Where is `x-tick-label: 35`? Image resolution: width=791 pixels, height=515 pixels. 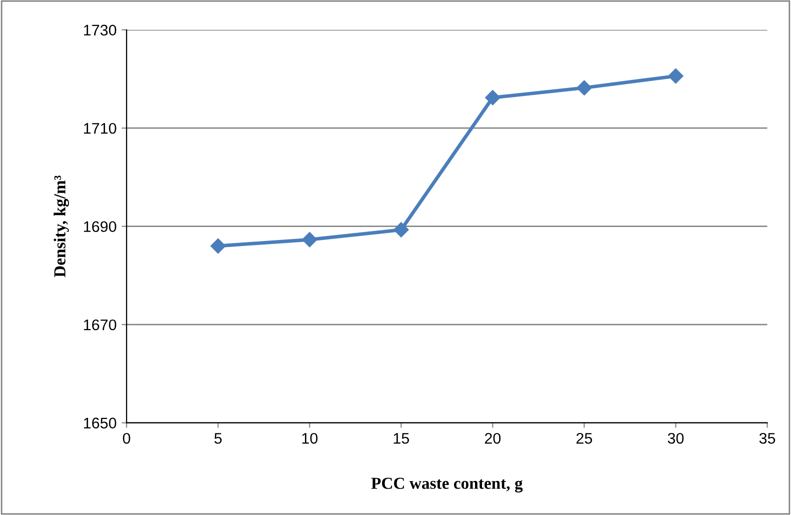 x-tick-label: 35 is located at coordinates (767, 438).